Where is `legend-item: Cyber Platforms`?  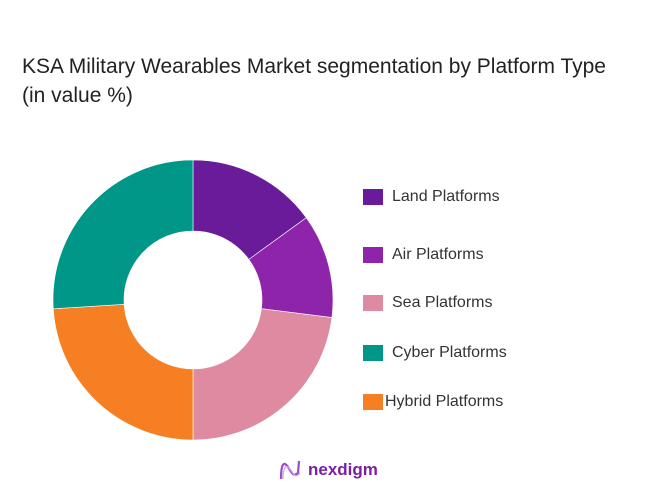 legend-item: Cyber Platforms is located at coordinates (435, 353).